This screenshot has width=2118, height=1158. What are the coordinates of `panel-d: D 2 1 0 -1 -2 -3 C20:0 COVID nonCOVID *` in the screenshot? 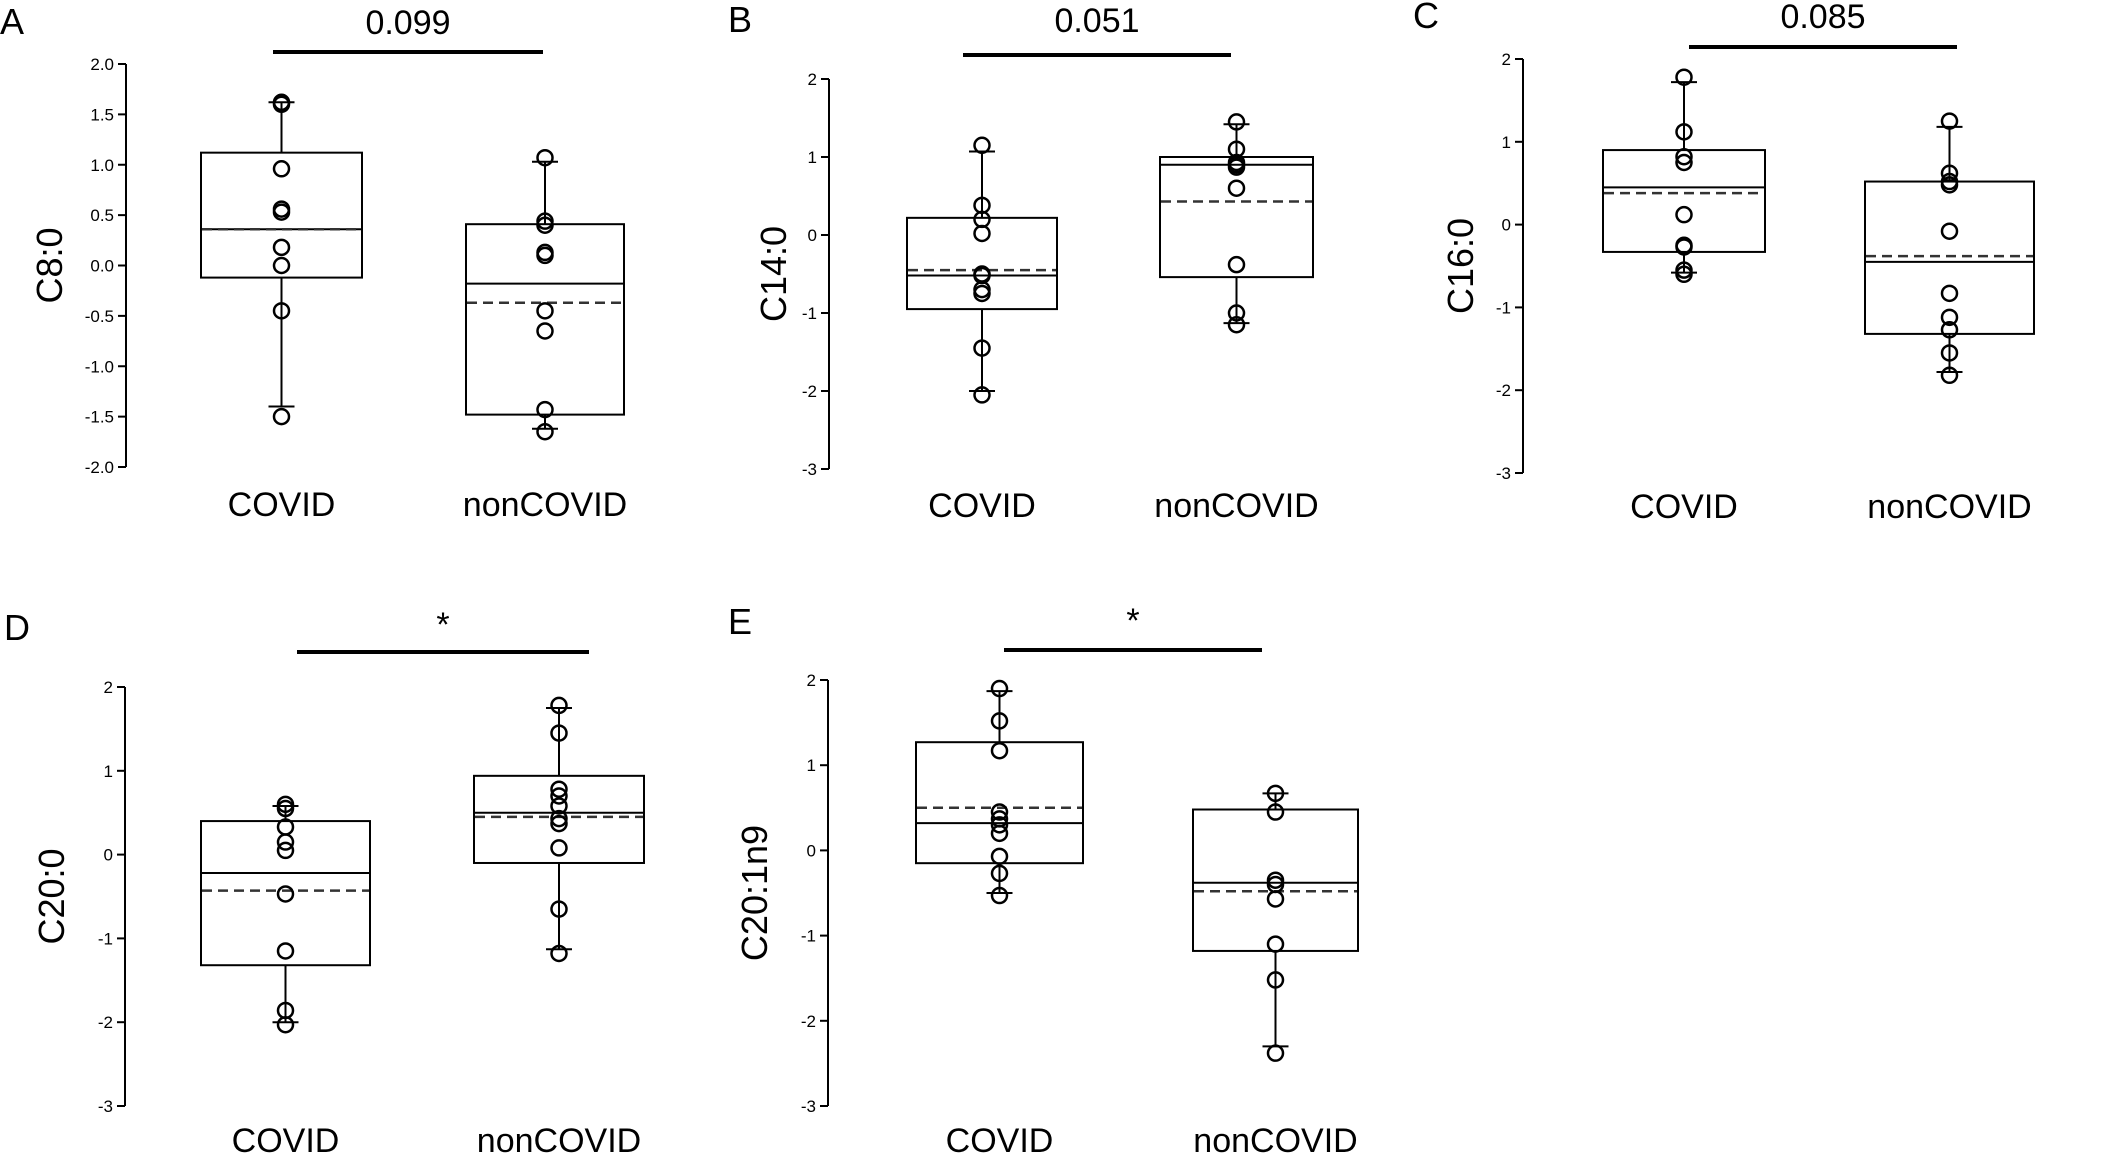 It's located at (324, 882).